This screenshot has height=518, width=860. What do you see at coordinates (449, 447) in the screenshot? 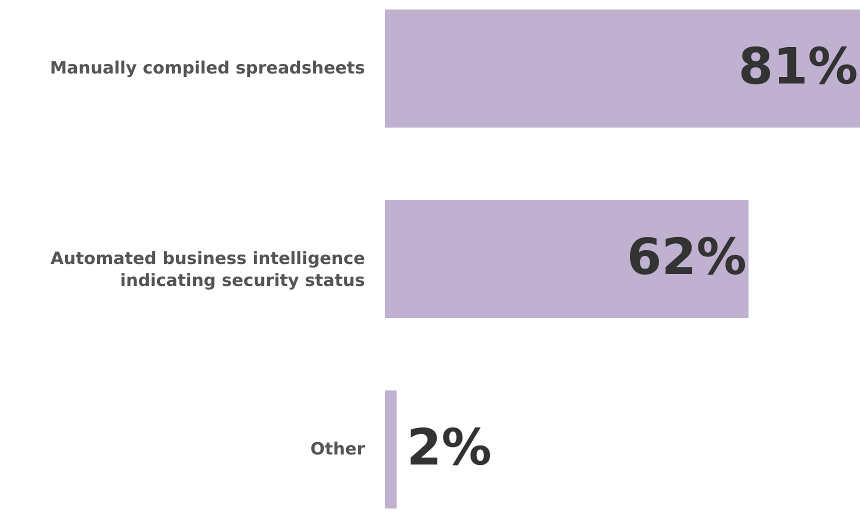
I see `data-label: 2%` at bounding box center [449, 447].